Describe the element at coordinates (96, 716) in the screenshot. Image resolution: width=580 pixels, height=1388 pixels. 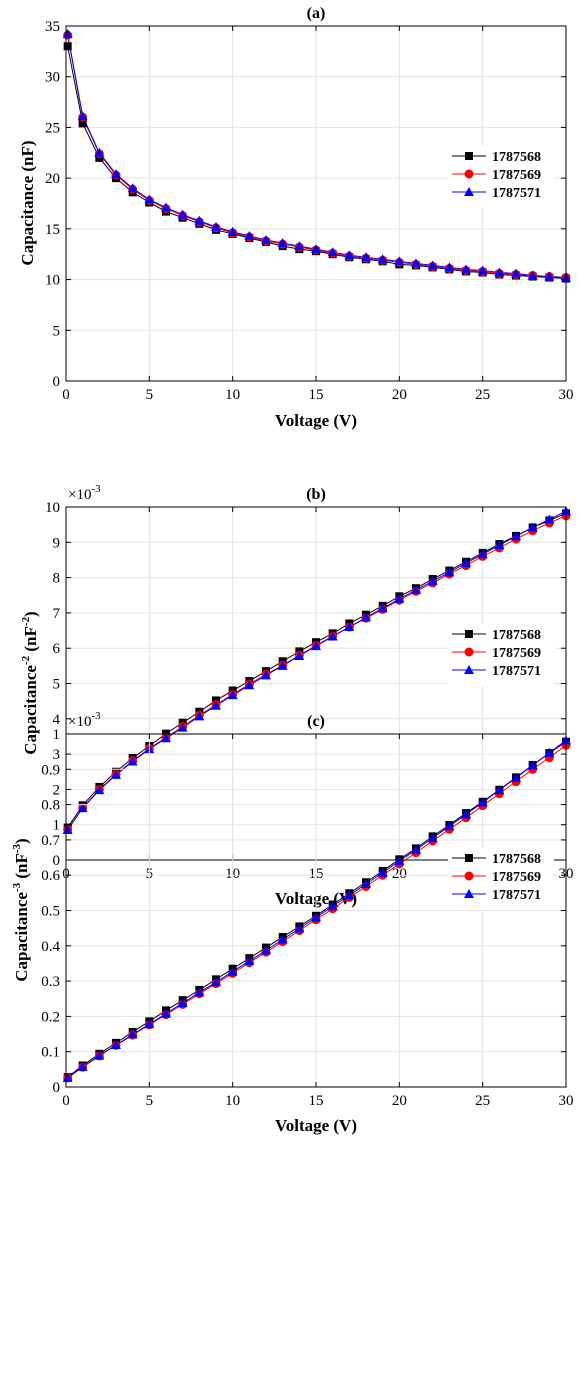
I see `panel-c-exponent-power: -3` at that location.